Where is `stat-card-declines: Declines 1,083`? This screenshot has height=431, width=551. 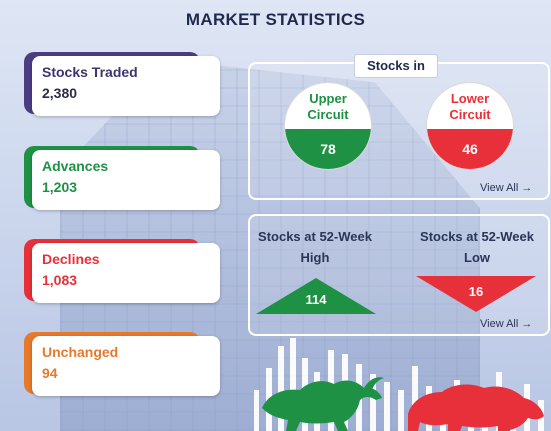
stat-card-declines: Declines 1,083 is located at coordinates (122, 271).